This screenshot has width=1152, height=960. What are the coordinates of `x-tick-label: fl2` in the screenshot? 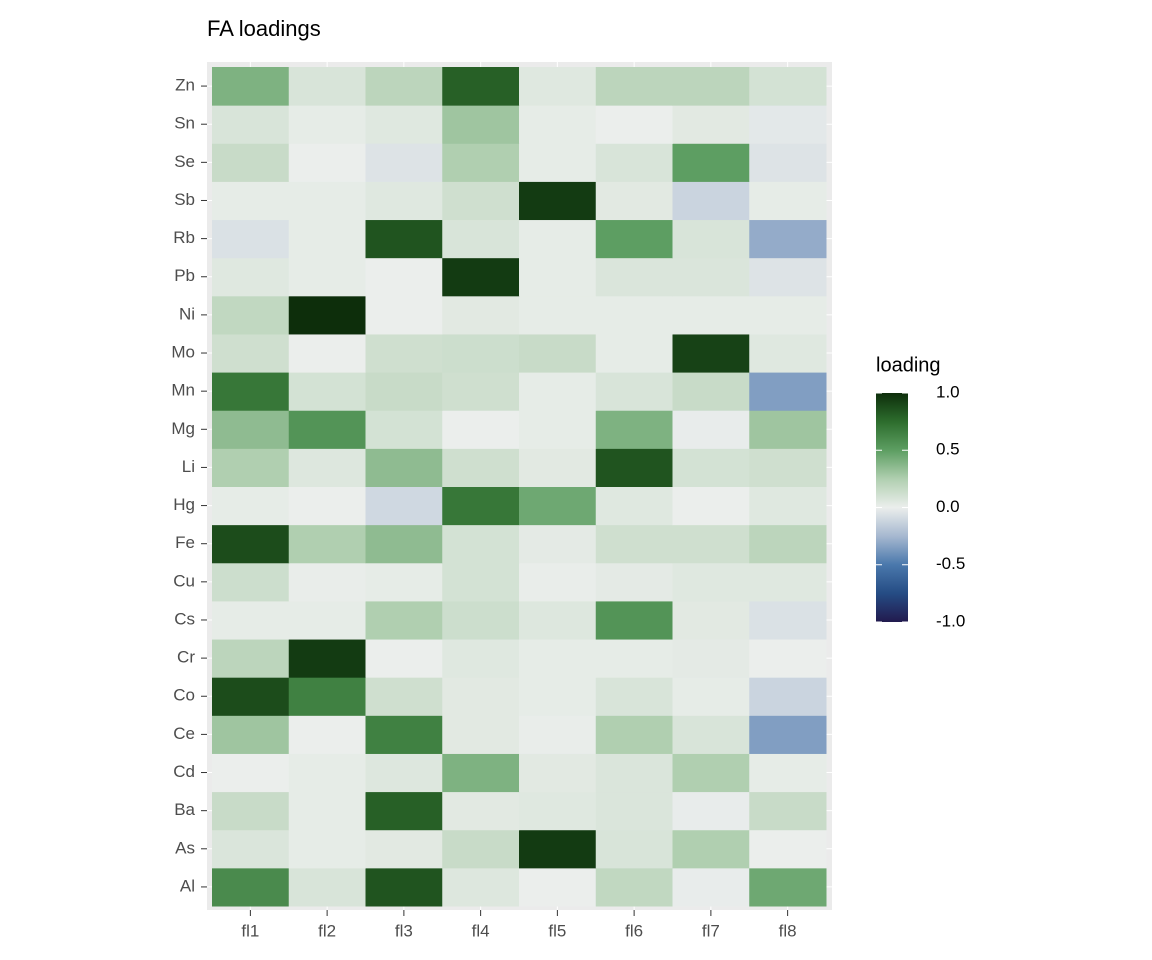 It's located at (327, 930).